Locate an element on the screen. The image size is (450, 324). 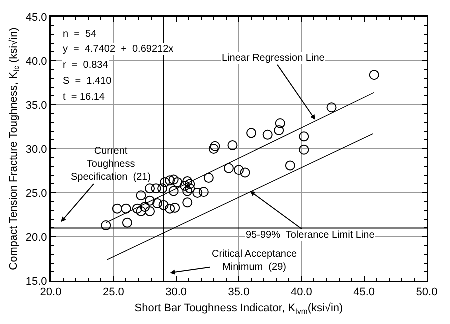
annotation: r = 0.834 is located at coordinates (86, 65).